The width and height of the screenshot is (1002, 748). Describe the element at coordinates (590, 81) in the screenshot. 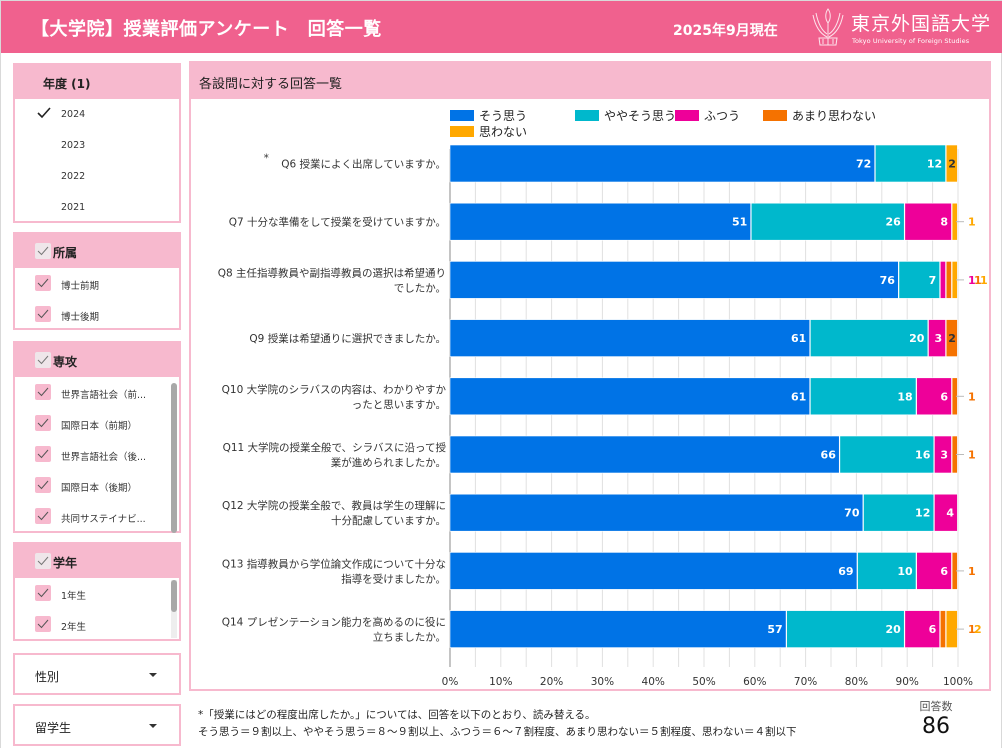

I see `chart-panel-header: 各設問に対する回答一覧` at that location.